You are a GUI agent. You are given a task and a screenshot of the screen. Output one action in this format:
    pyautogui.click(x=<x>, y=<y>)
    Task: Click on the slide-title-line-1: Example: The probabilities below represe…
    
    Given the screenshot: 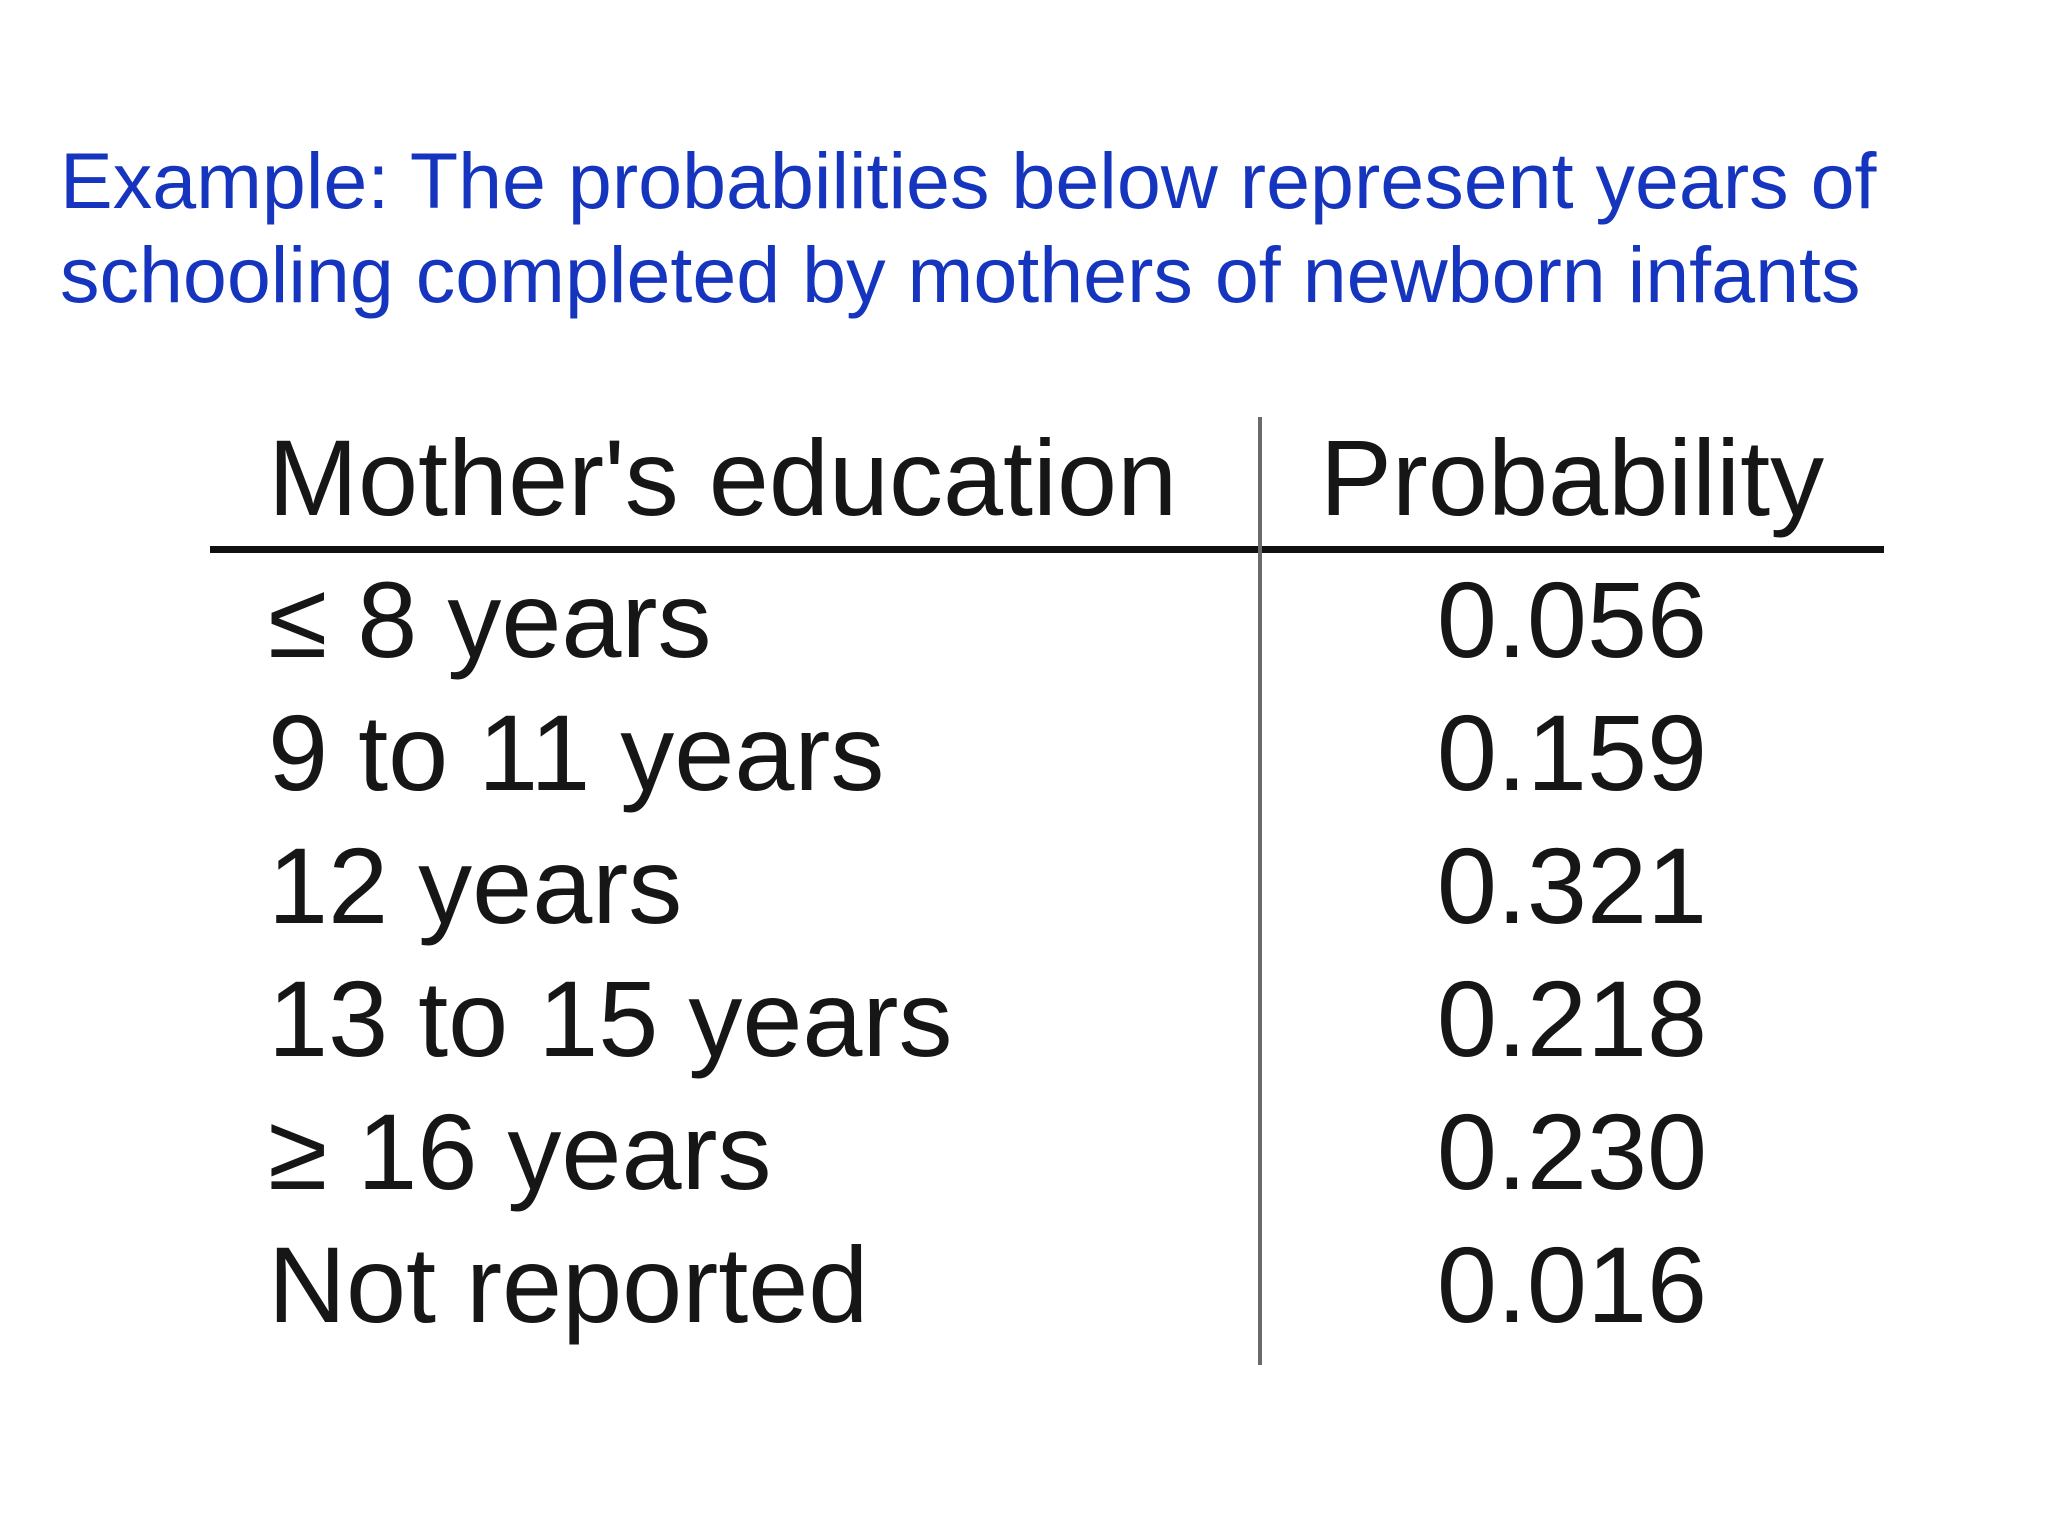 What is the action you would take?
    pyautogui.click(x=968, y=180)
    